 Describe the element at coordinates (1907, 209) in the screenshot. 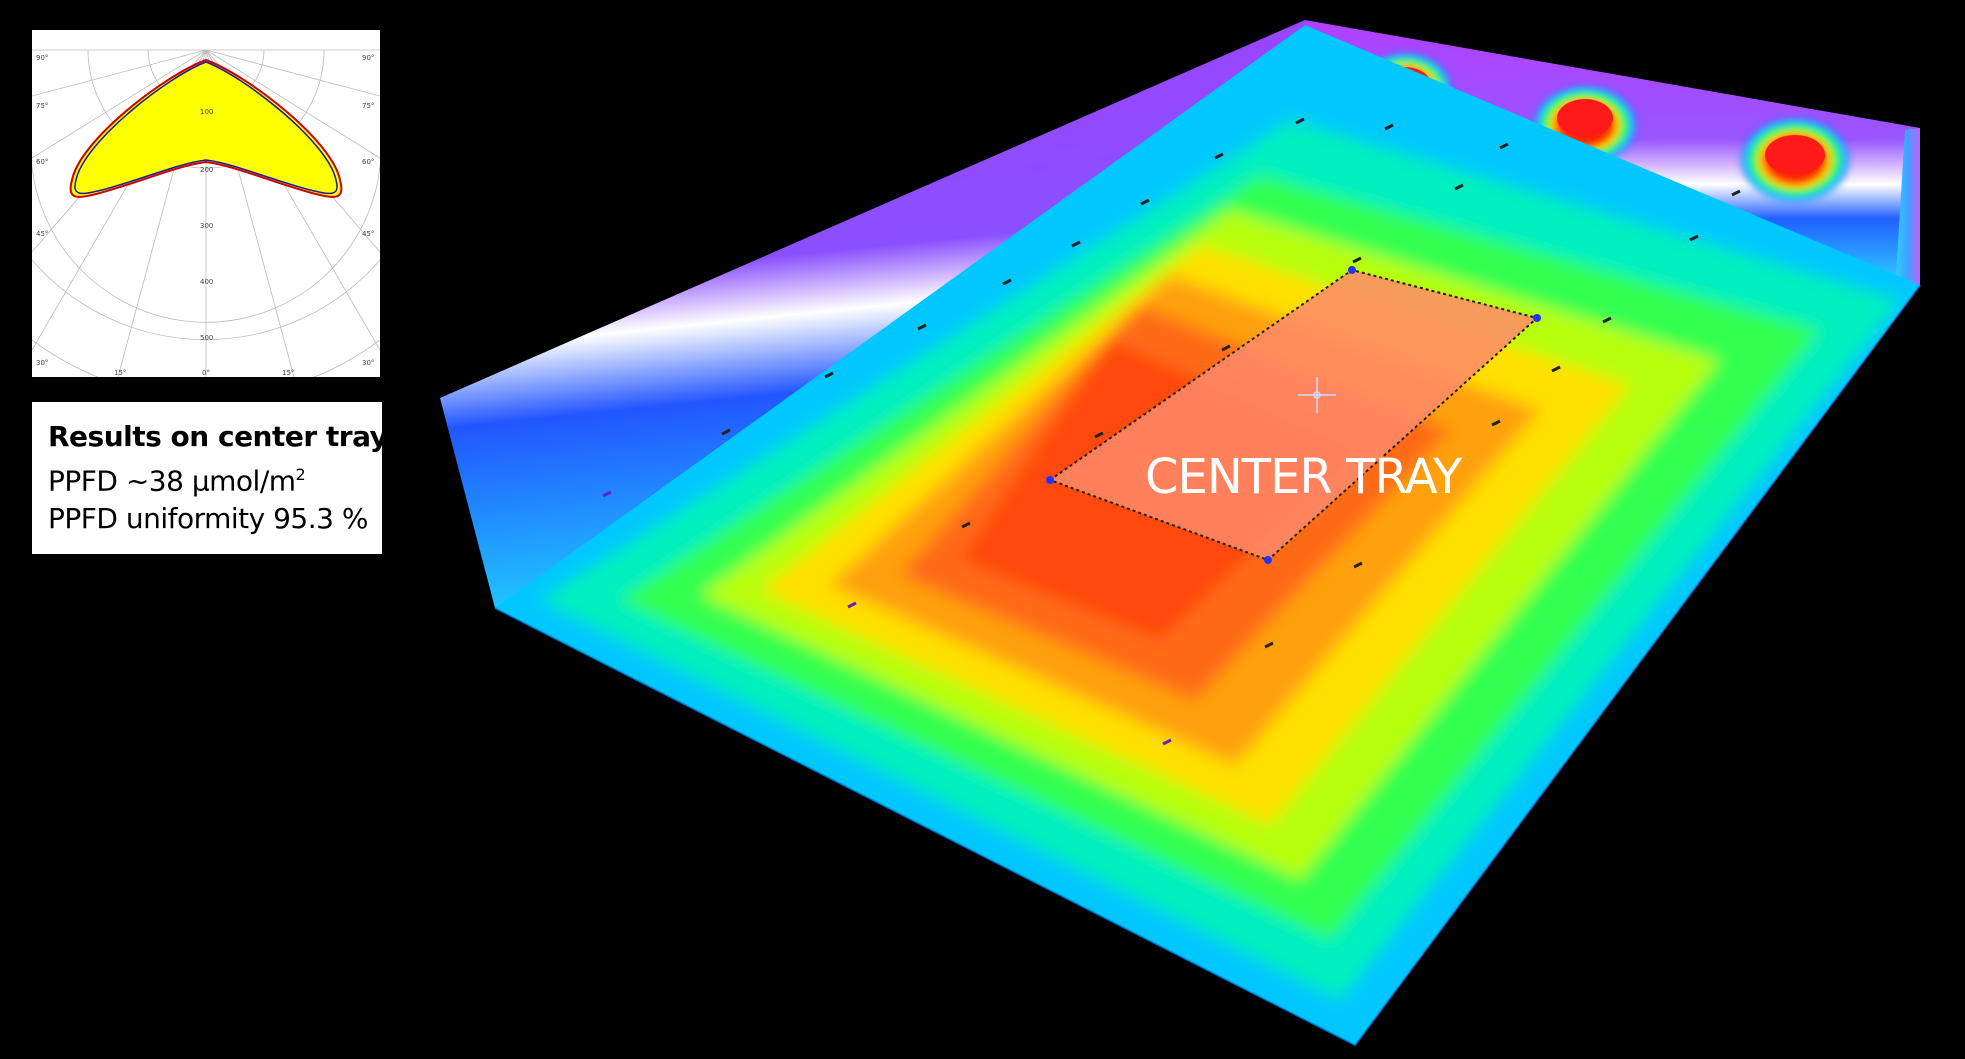

I see `right-wall-edge` at that location.